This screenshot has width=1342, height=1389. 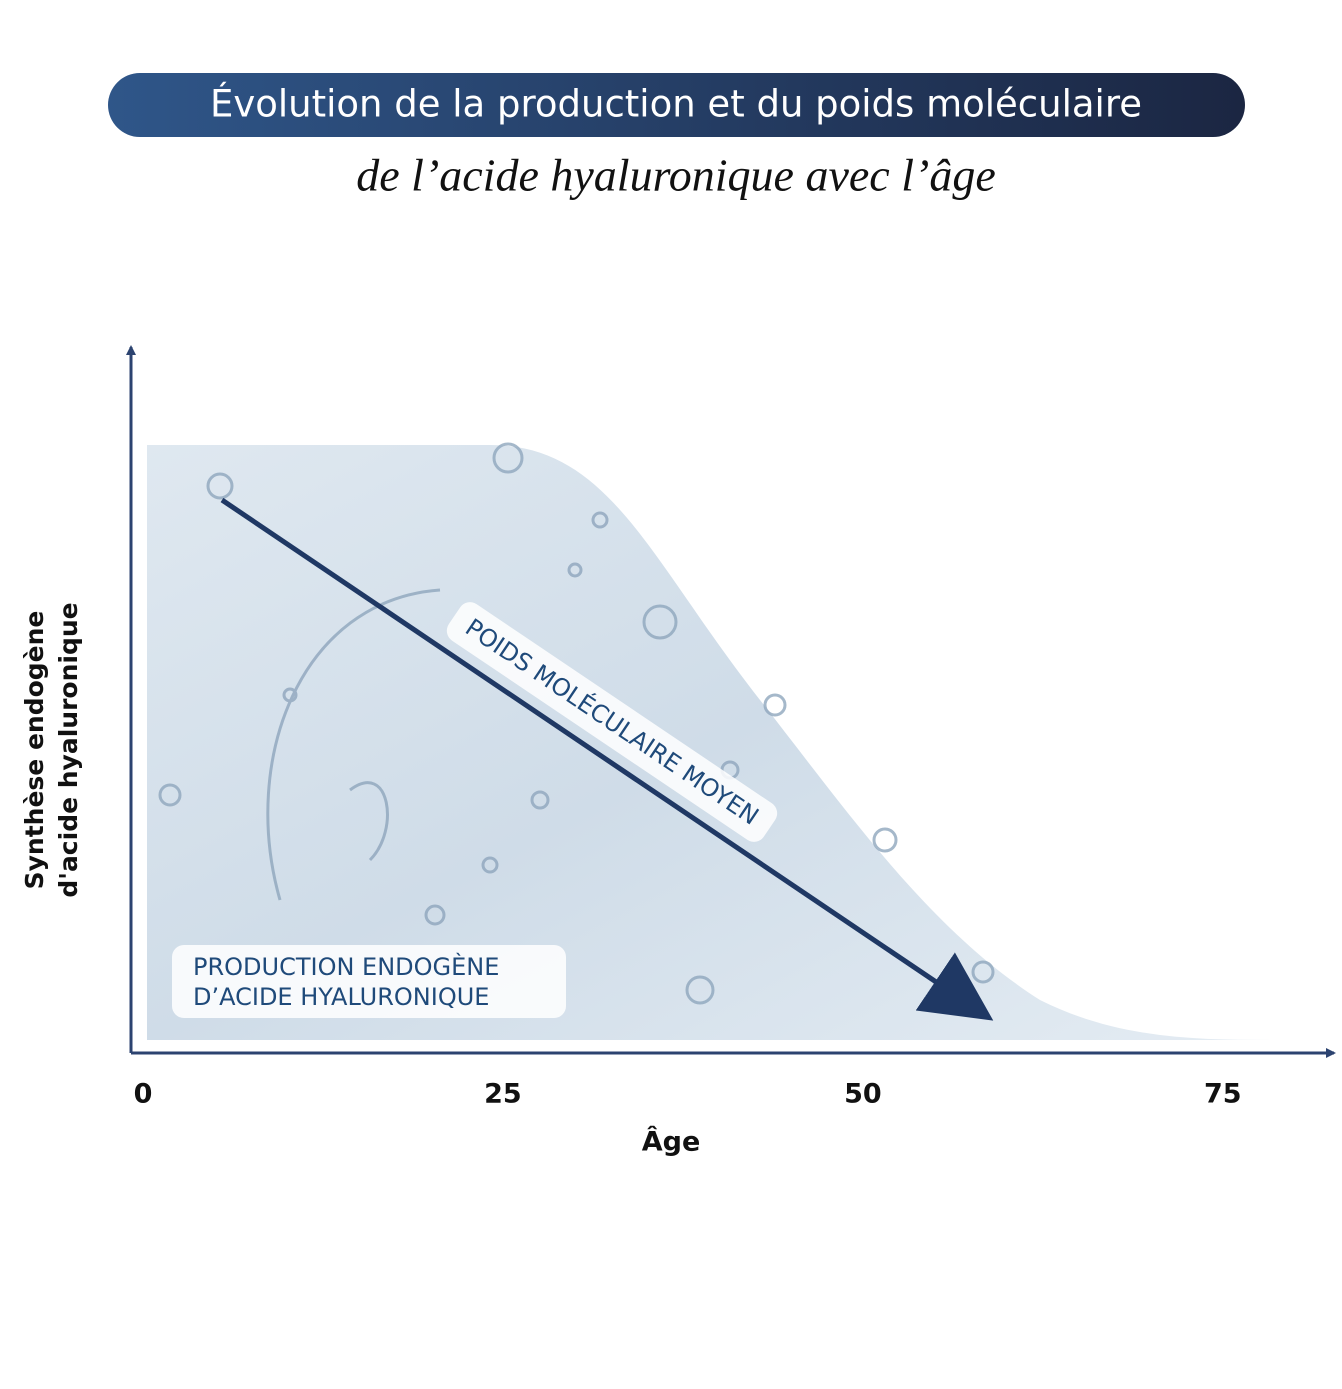 What do you see at coordinates (34, 750) in the screenshot?
I see `y-axis-label: Synthèse endogène` at bounding box center [34, 750].